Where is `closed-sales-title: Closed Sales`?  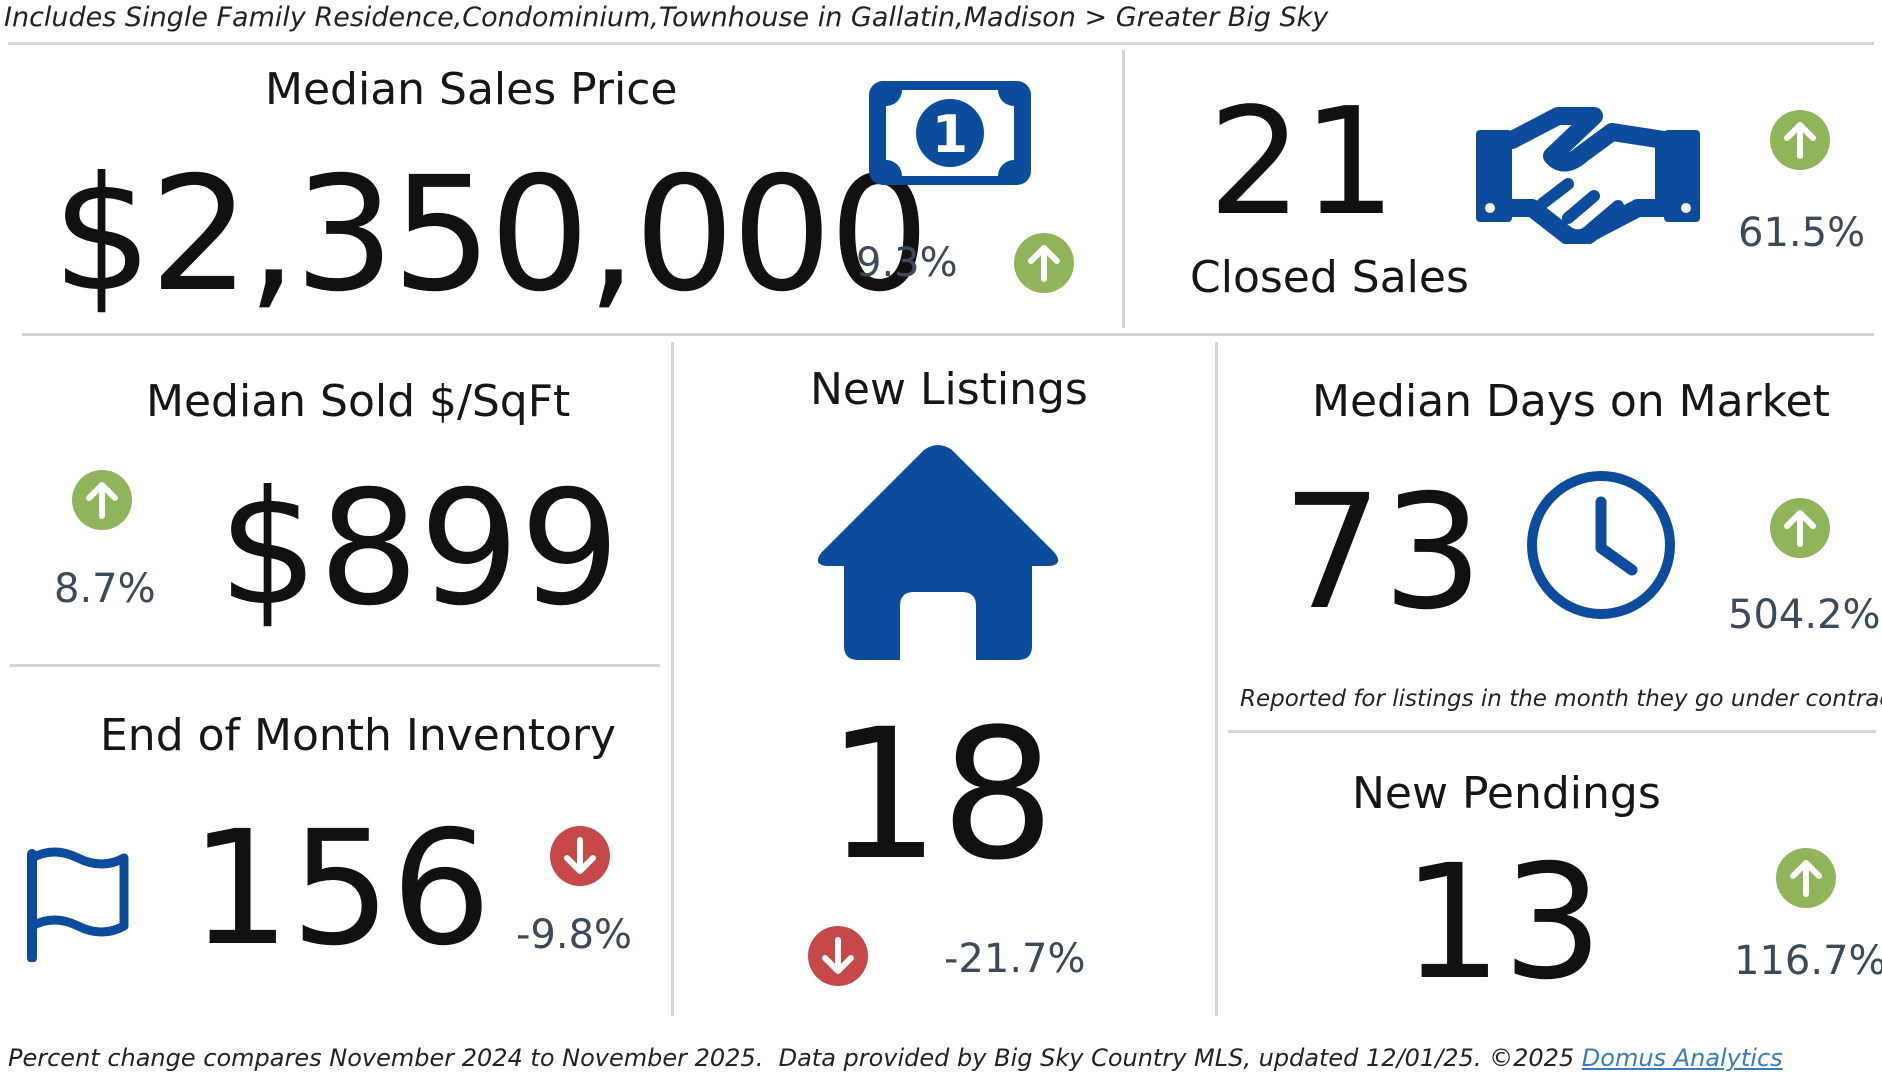 closed-sales-title: Closed Sales is located at coordinates (1329, 277).